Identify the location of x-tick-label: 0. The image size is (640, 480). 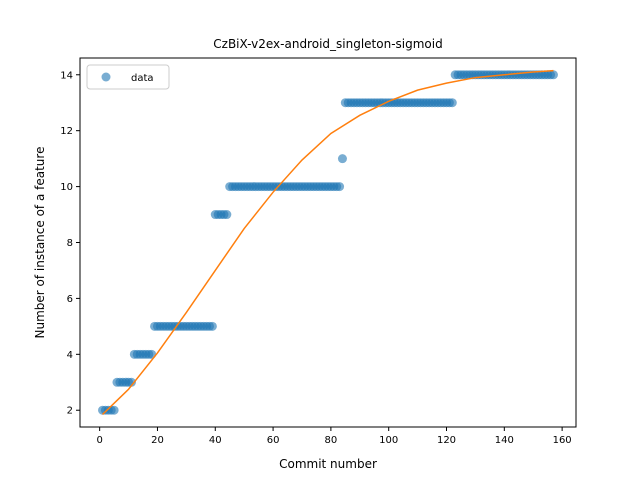
(99, 440).